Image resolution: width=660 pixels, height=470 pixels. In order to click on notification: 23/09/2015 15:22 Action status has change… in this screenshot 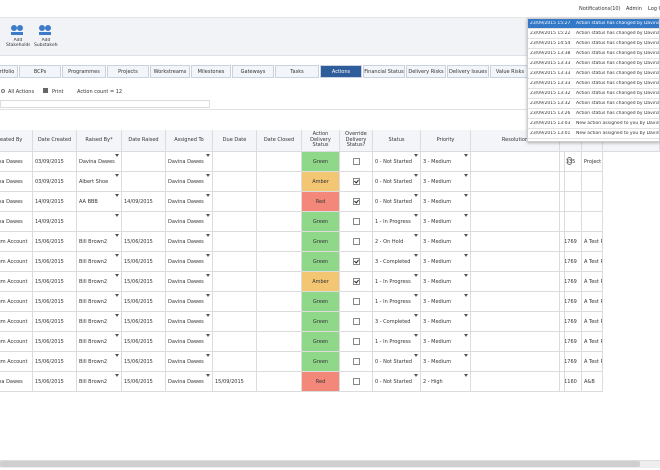, I will do `click(593, 34)`.